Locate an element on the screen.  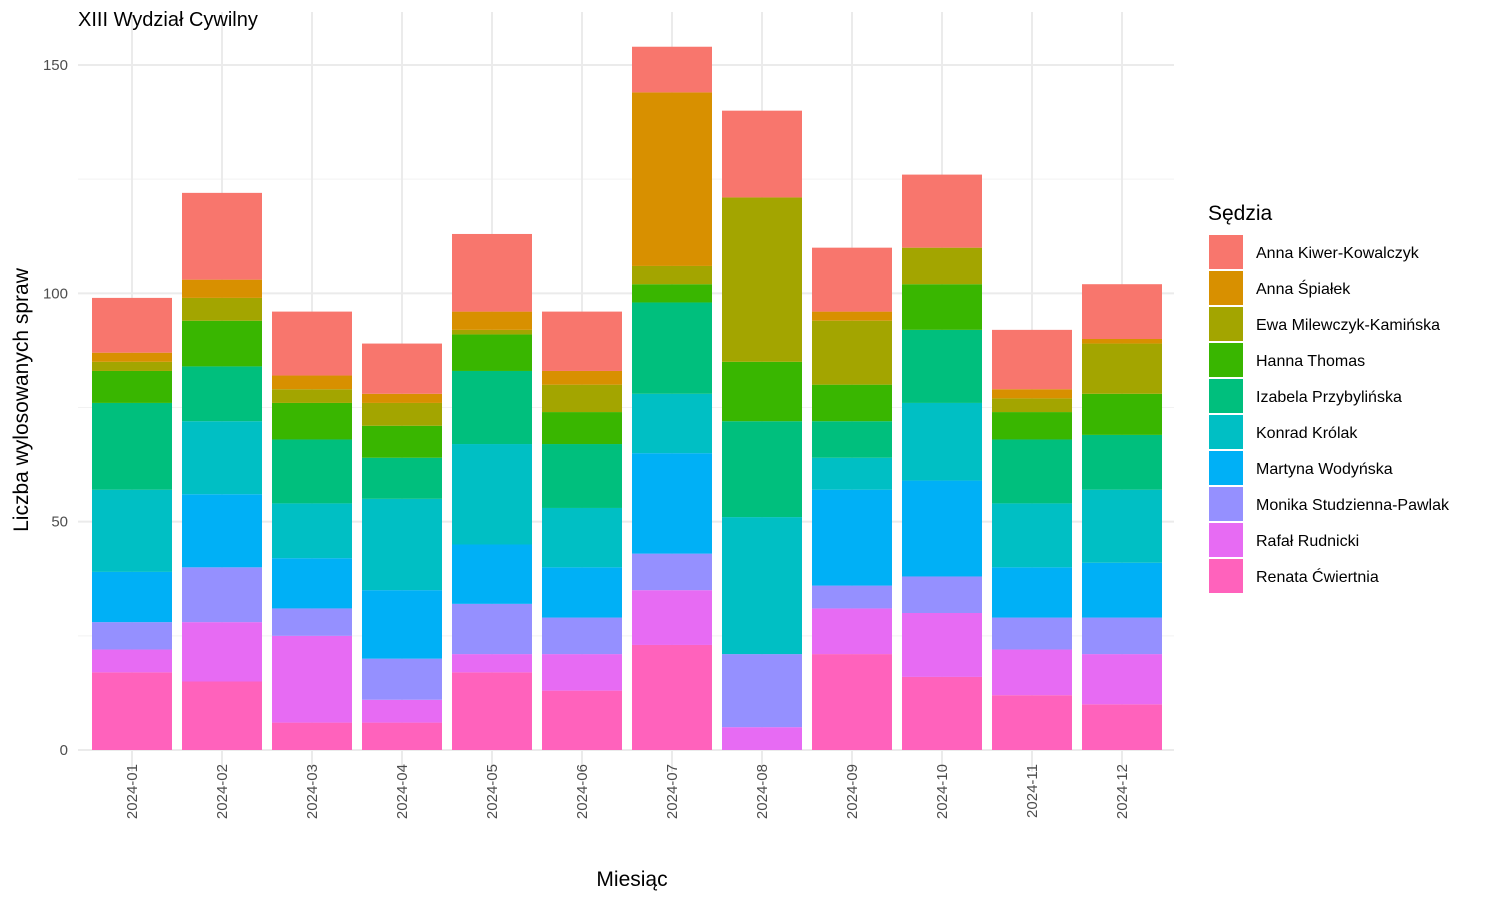
legend-label: Rafał Rudnicki is located at coordinates (1307, 541).